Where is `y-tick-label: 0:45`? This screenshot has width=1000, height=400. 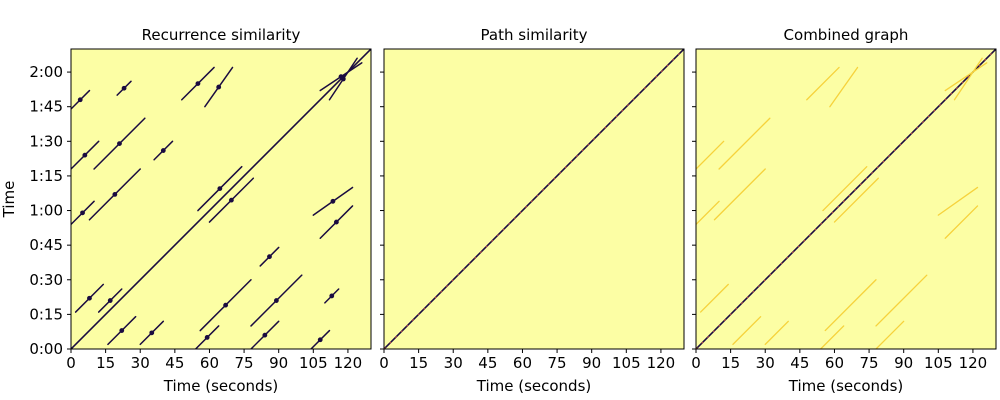 y-tick-label: 0:45 is located at coordinates (46, 245).